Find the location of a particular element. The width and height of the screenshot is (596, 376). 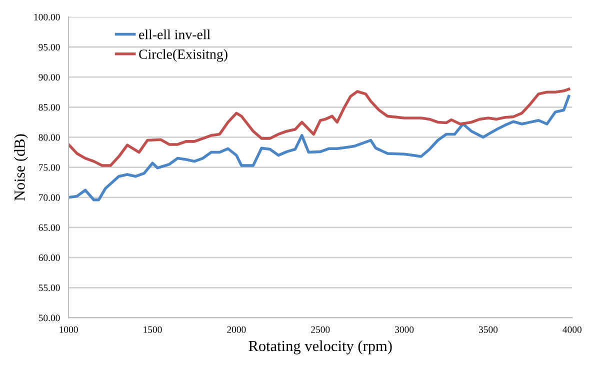

x-tick-label: 2000 is located at coordinates (236, 329).